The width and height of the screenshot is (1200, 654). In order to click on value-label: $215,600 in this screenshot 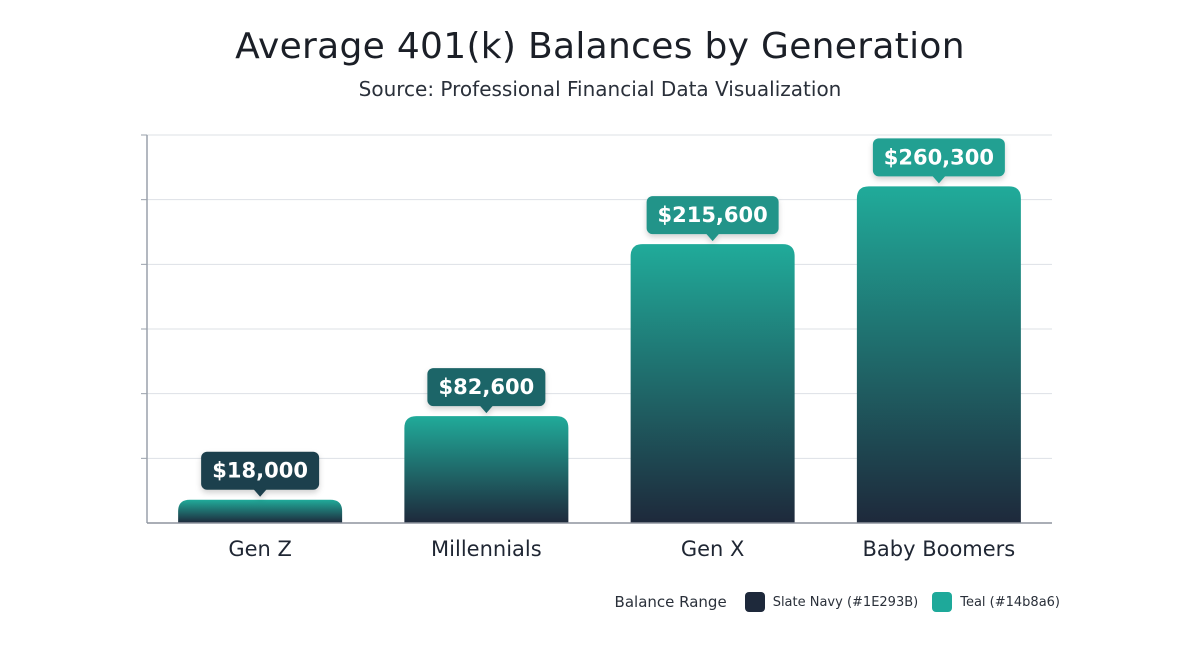, I will do `click(712, 215)`.